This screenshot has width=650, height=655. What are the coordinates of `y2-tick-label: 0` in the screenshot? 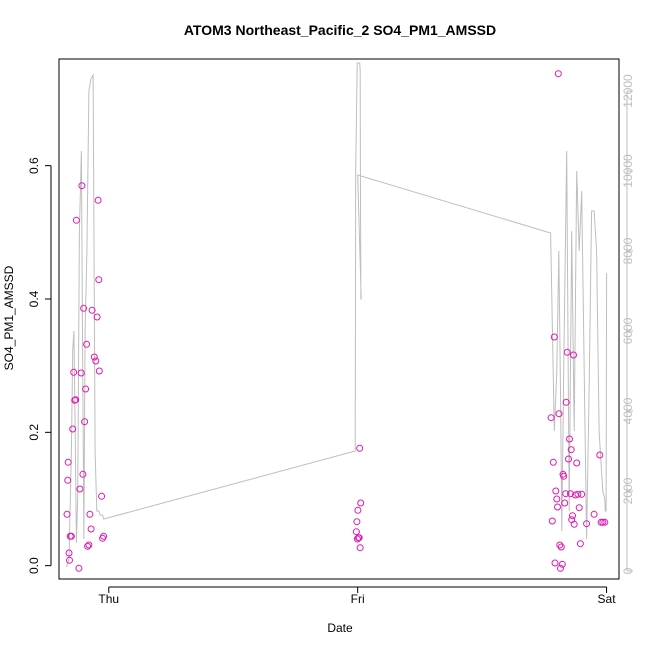 It's located at (628, 570).